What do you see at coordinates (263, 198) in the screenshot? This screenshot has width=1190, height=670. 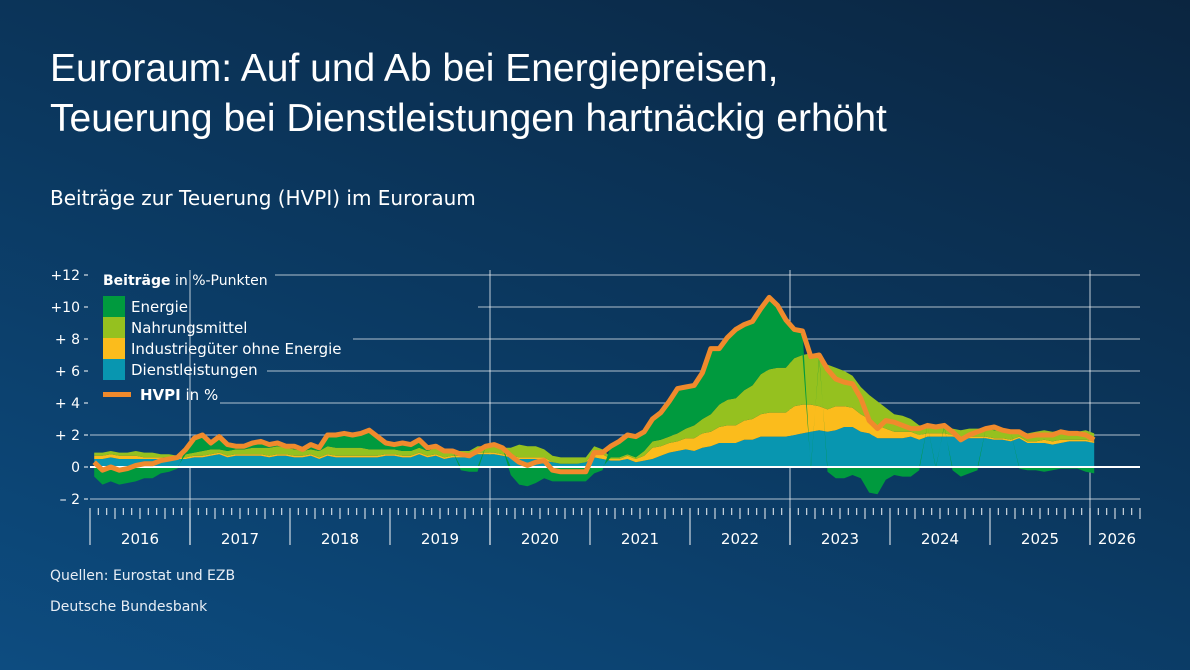 I see `chart-subtitle: Beiträge zur Teuerung (HVPI) im Euroraum` at bounding box center [263, 198].